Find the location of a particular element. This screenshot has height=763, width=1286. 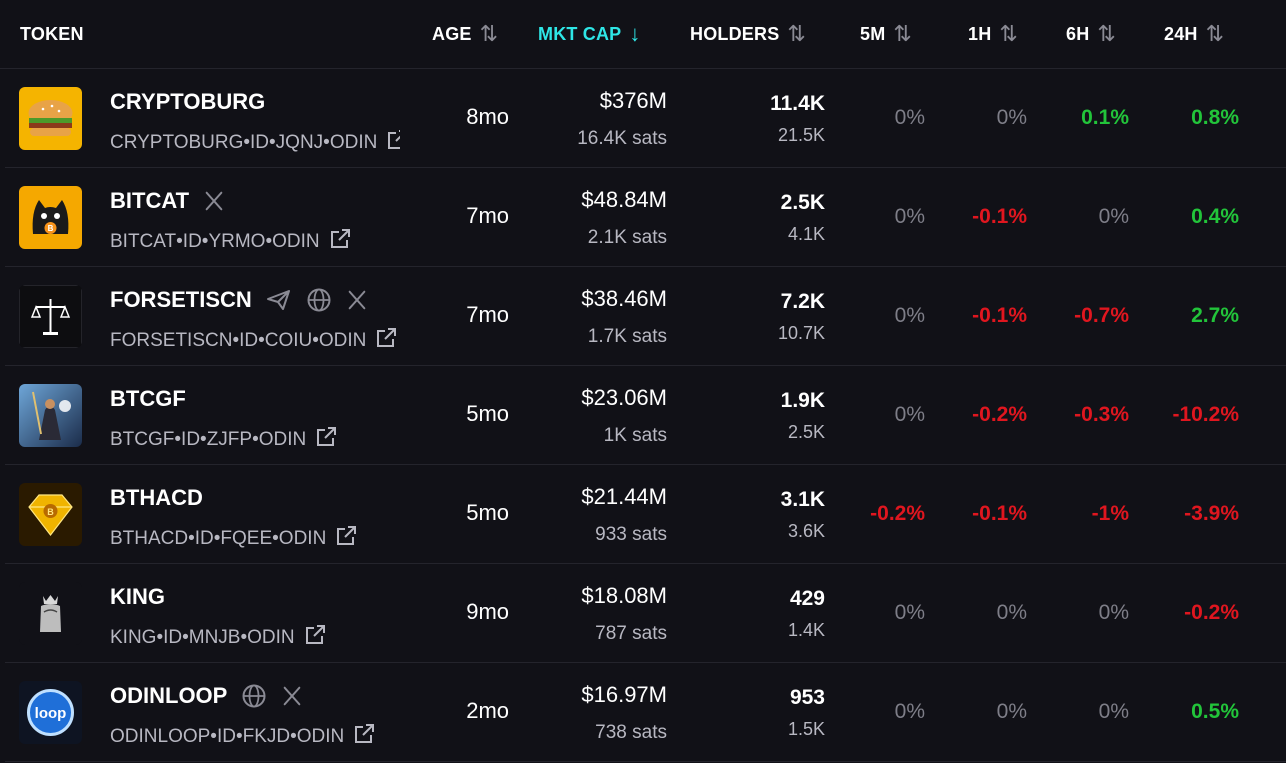

token-age: 9mo is located at coordinates (487, 611).